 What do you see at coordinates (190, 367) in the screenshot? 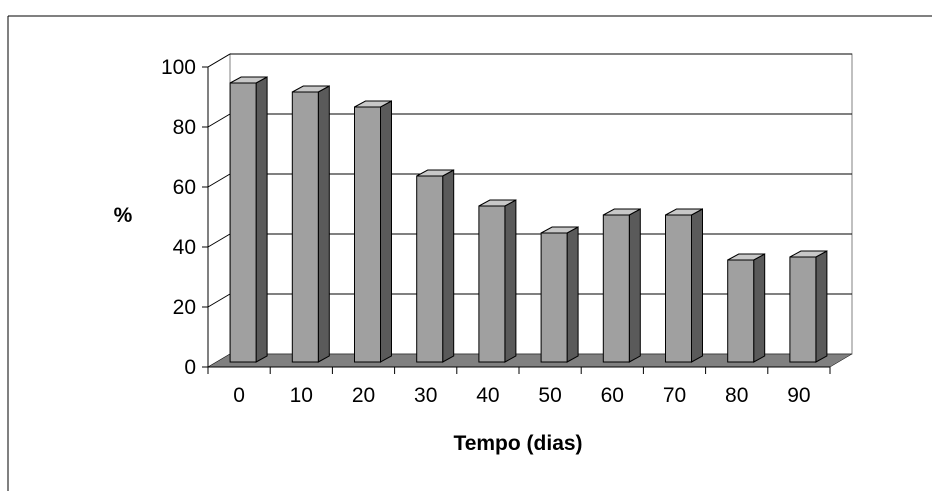
I see `y-tick-label: 0` at bounding box center [190, 367].